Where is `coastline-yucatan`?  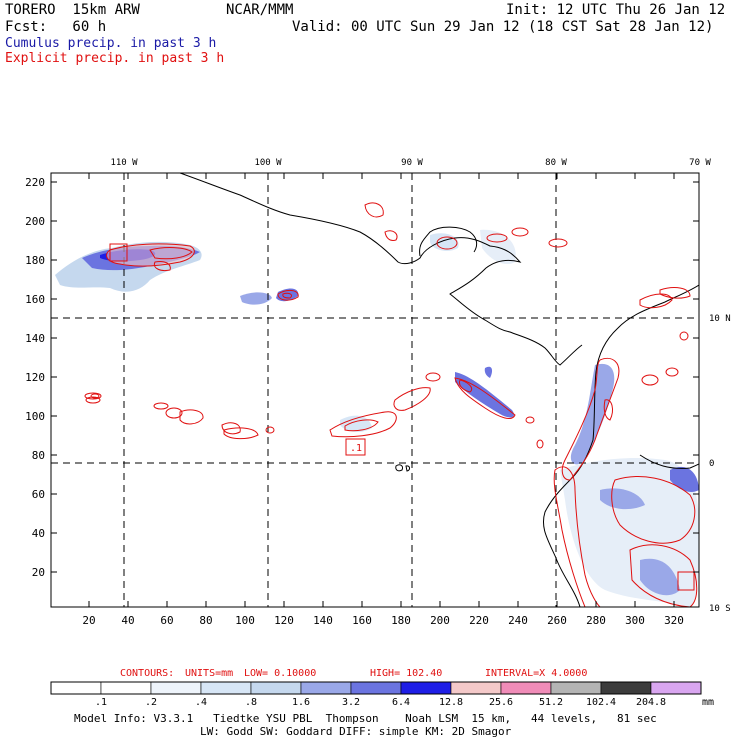 coastline-yucatan is located at coordinates (448, 241).